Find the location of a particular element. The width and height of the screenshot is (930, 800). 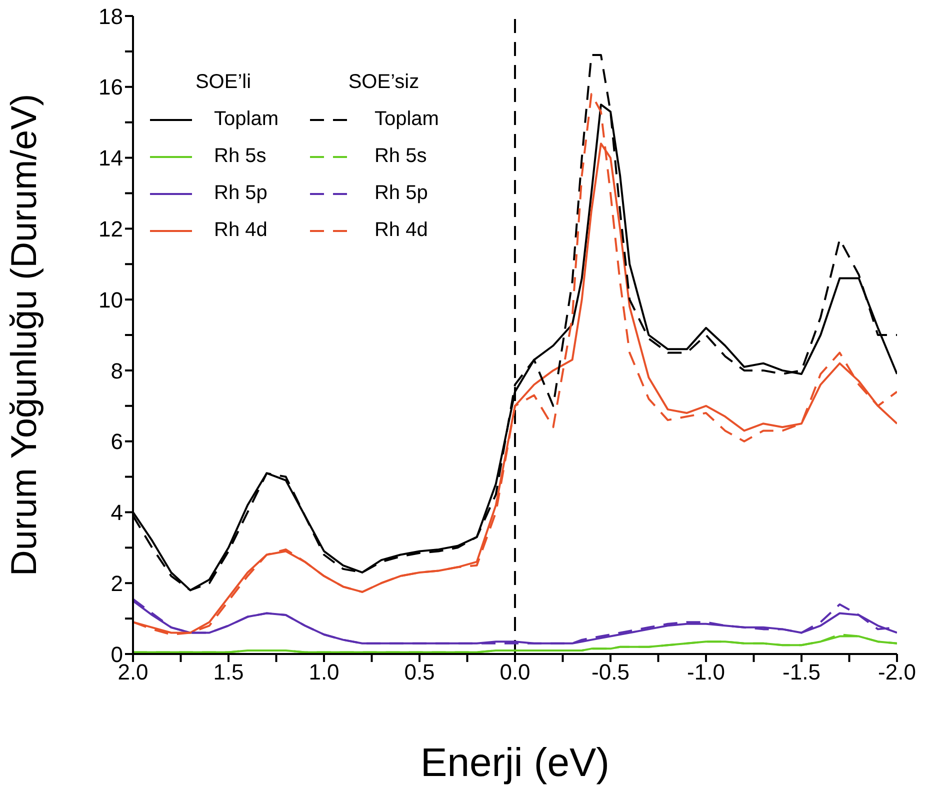

y-tick-label: 10 is located at coordinates (110, 299).